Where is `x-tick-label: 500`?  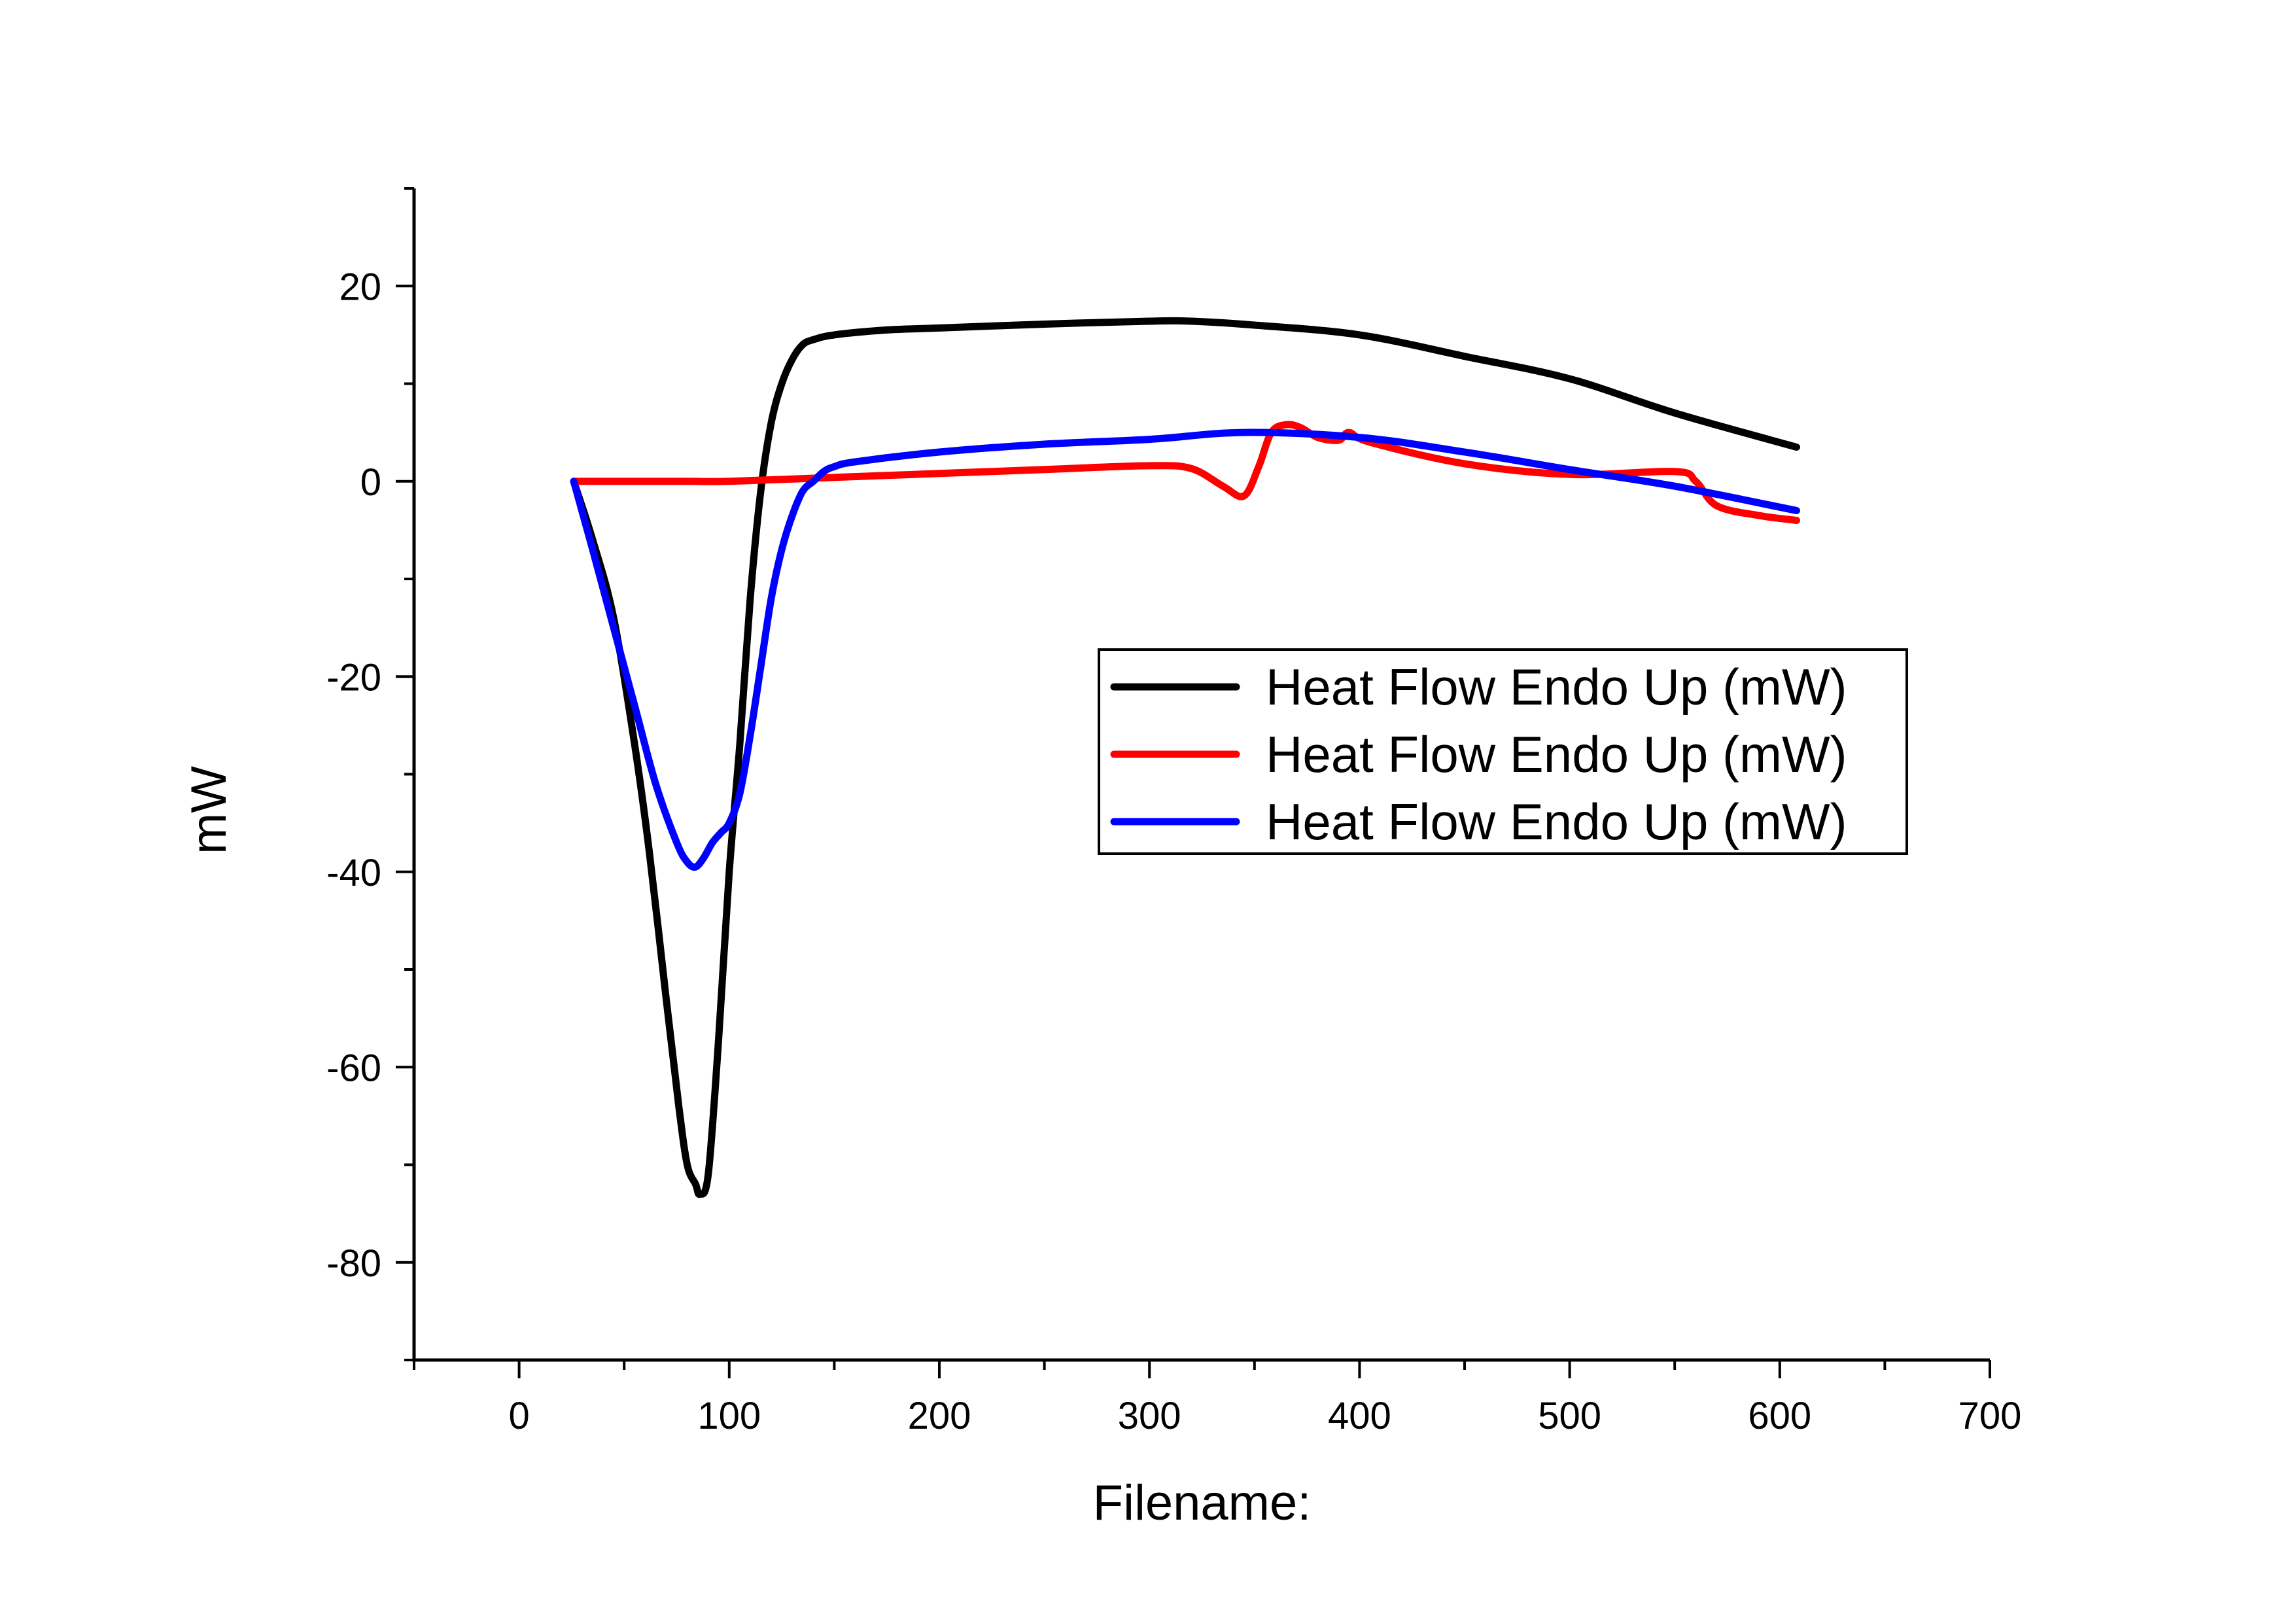 x-tick-label: 500 is located at coordinates (1569, 1416).